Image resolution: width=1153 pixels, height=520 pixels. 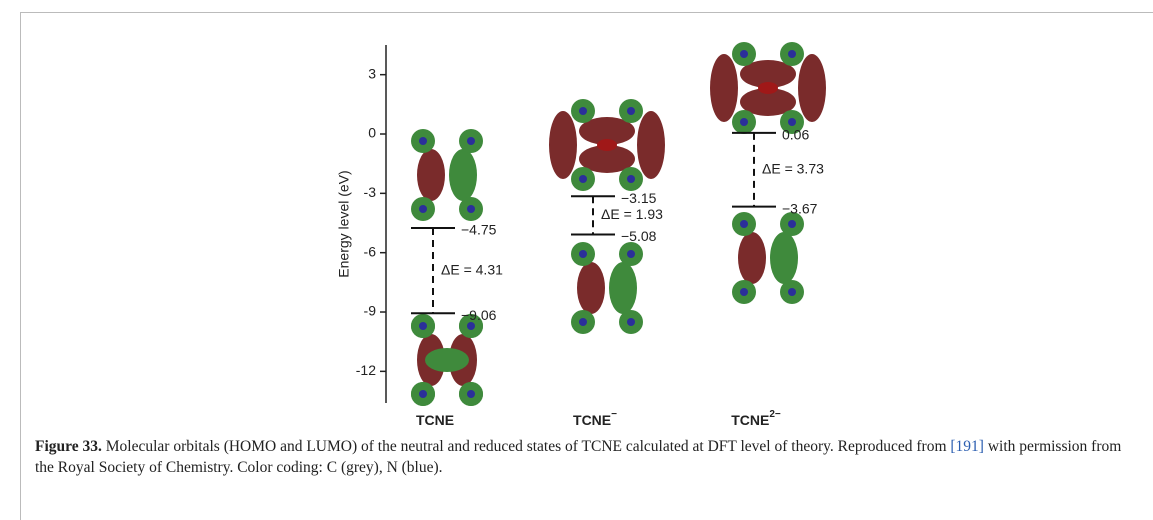 What do you see at coordinates (479, 315) in the screenshot?
I see `level-label: −9.06` at bounding box center [479, 315].